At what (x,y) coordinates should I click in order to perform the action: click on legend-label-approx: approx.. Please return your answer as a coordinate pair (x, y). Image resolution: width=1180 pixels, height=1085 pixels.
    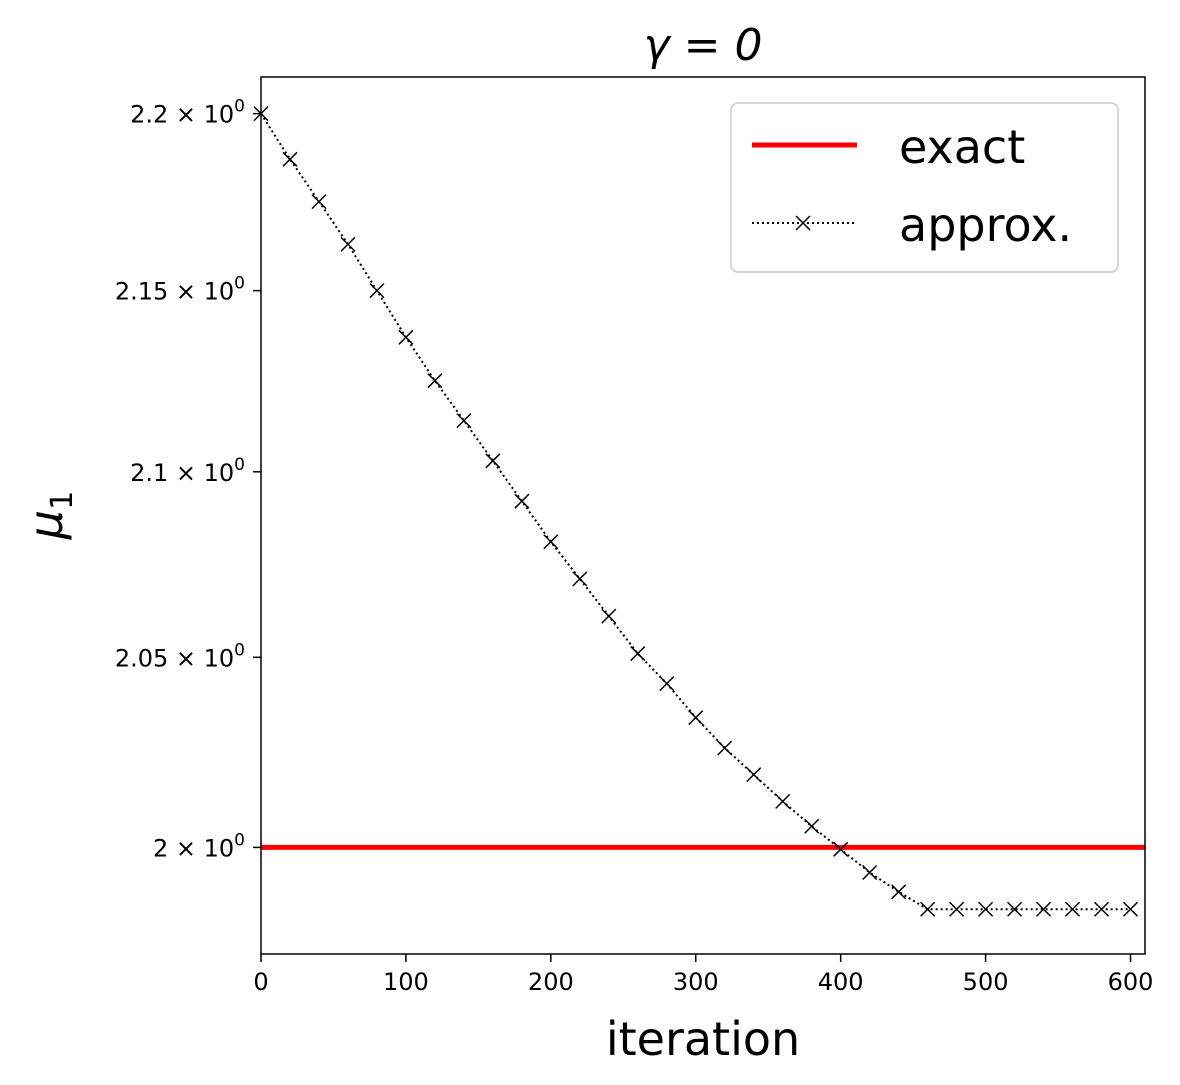
    Looking at the image, I should click on (985, 225).